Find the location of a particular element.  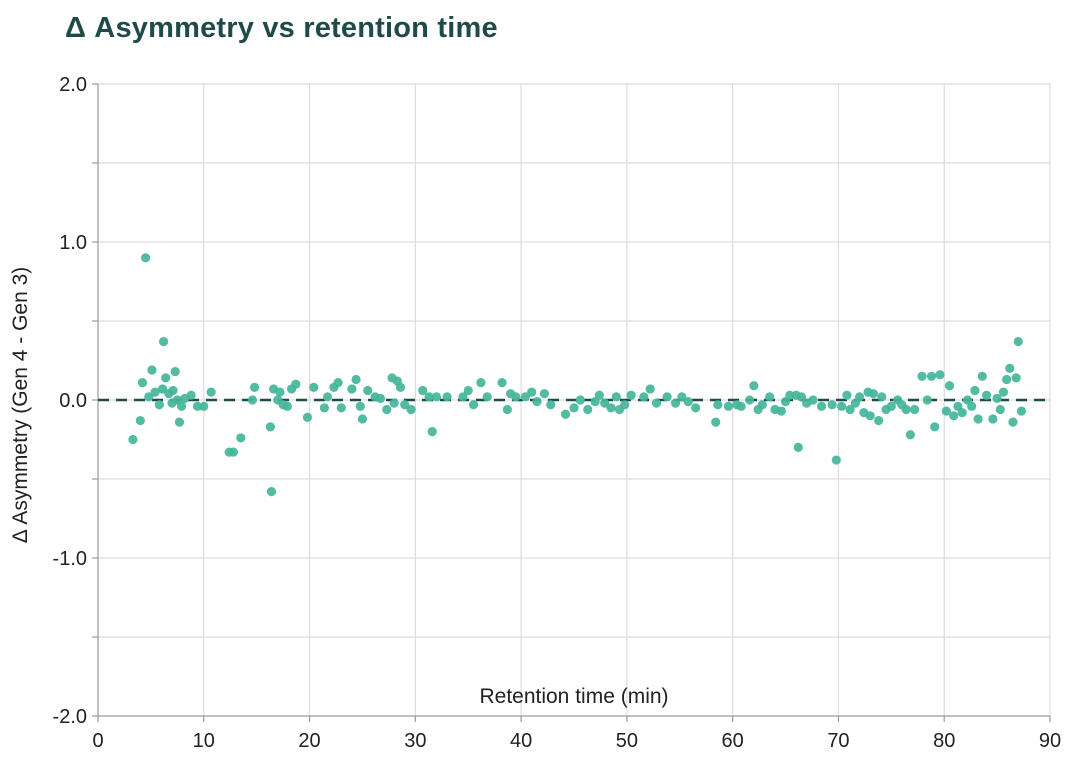

x-tick-label: 60 is located at coordinates (733, 741).